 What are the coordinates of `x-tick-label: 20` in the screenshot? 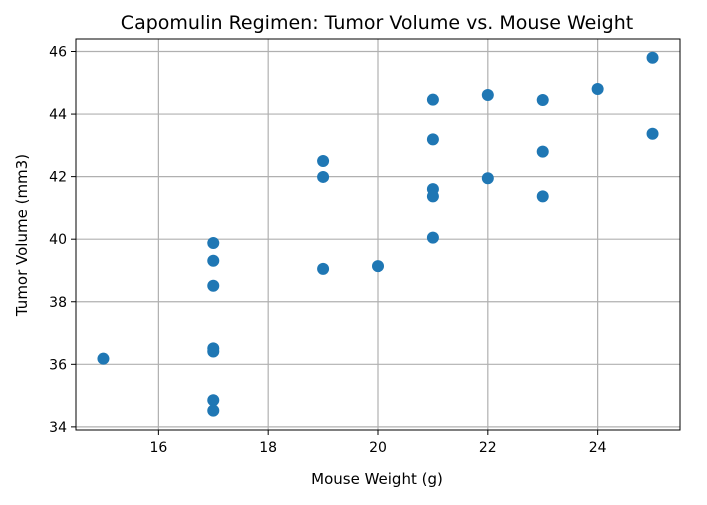 It's located at (378, 448).